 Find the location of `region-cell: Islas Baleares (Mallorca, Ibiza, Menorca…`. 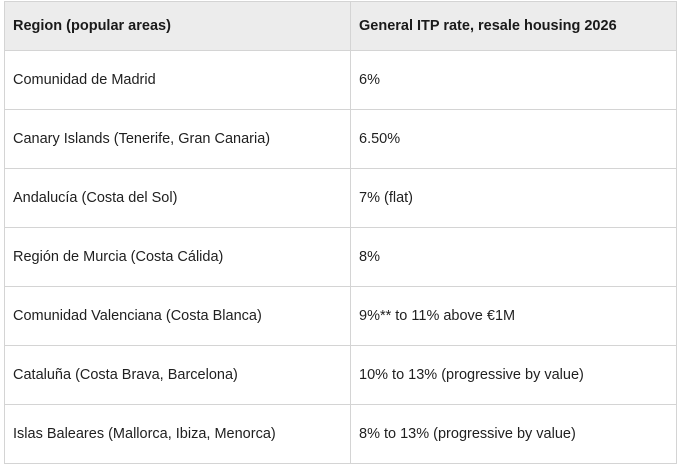

region-cell: Islas Baleares (Mallorca, Ibiza, Menorca… is located at coordinates (177, 434).